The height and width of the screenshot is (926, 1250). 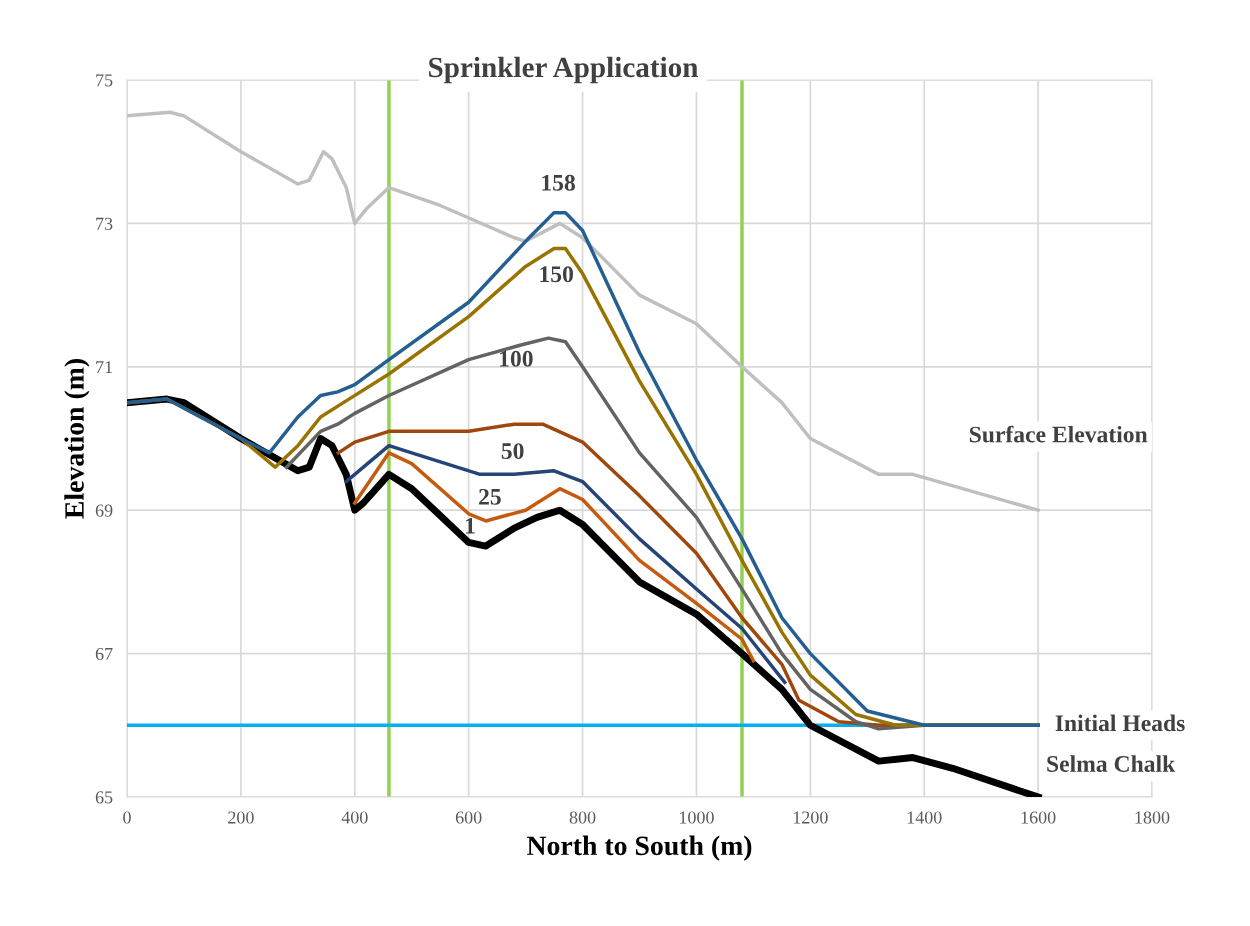 What do you see at coordinates (1152, 817) in the screenshot?
I see `x-tick-label: 1800` at bounding box center [1152, 817].